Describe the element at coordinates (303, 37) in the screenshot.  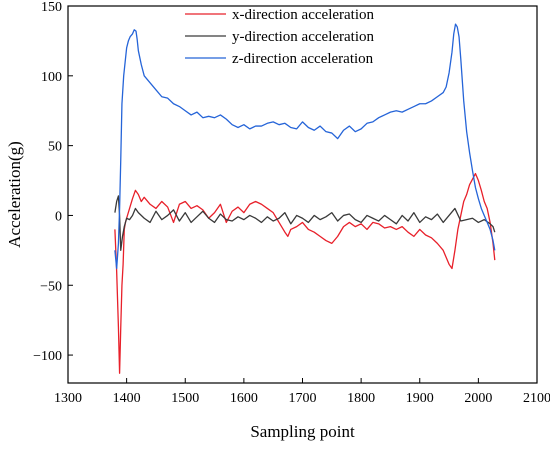
I see `legend-label-y: y-direction acceleration` at that location.